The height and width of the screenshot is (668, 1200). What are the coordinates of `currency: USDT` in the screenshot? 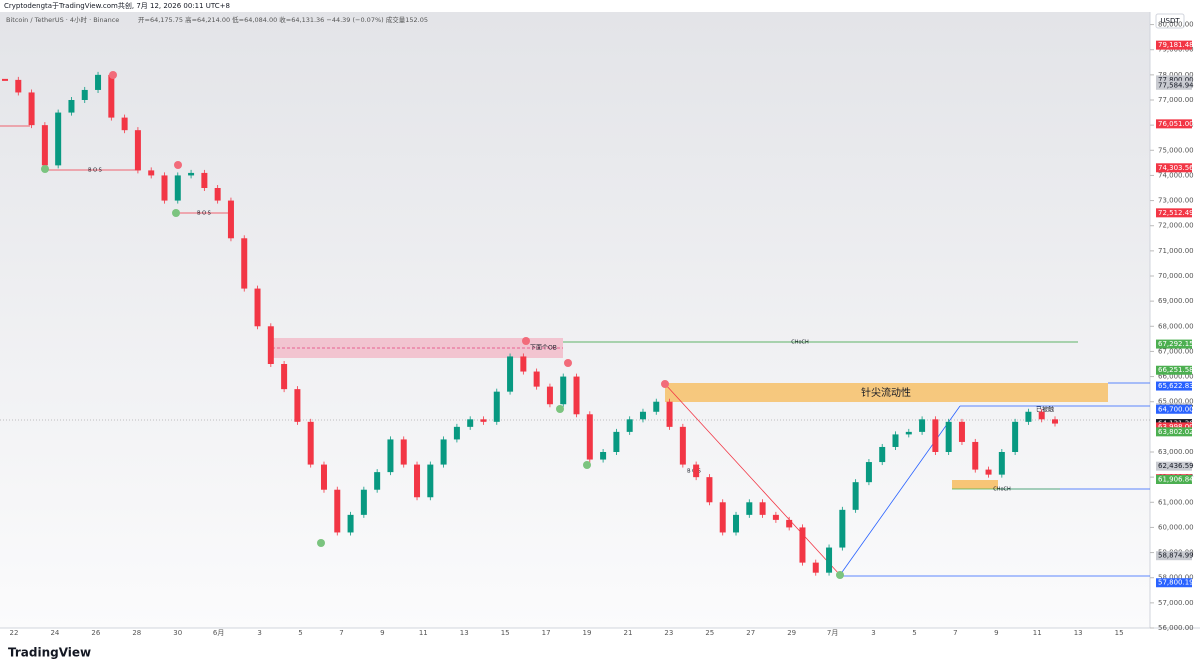 It's located at (1170, 21).